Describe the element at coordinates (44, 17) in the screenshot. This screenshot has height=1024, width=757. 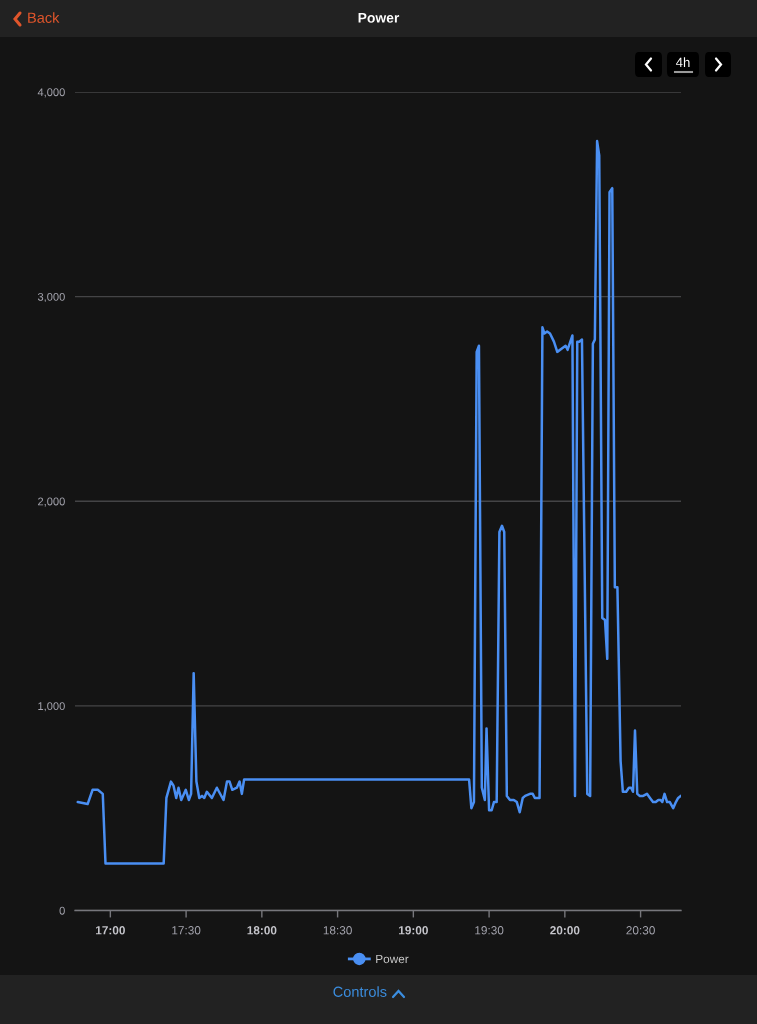
I see `text: Back` at that location.